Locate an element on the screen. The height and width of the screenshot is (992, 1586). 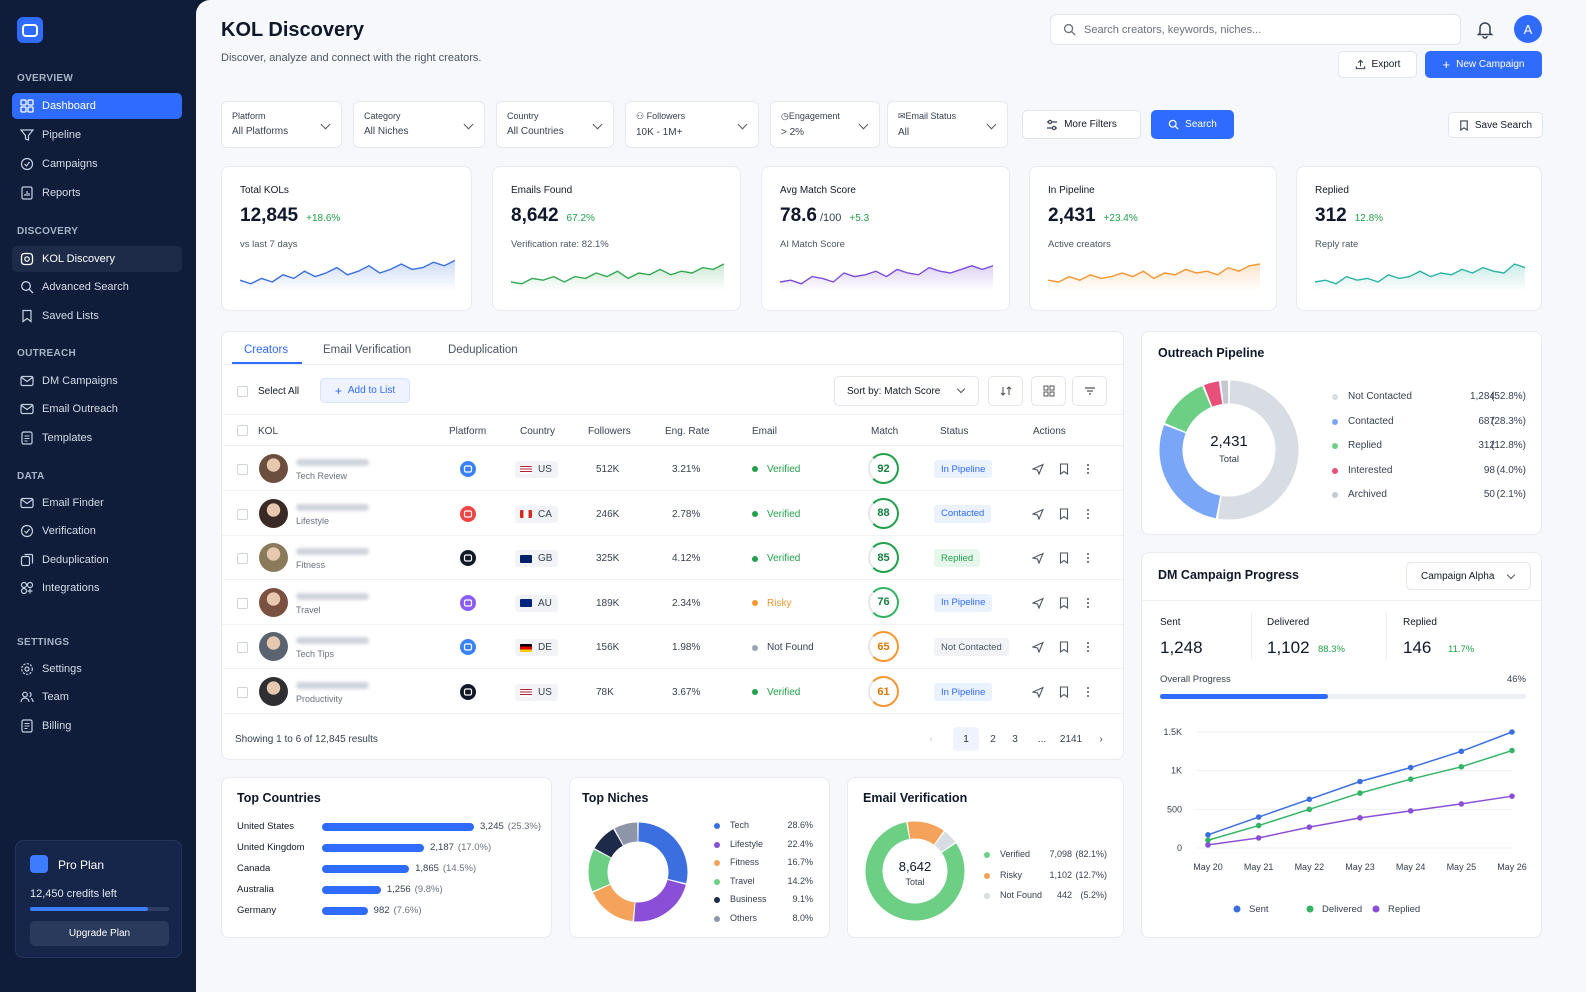
kol-name-blurred is located at coordinates (332, 507).